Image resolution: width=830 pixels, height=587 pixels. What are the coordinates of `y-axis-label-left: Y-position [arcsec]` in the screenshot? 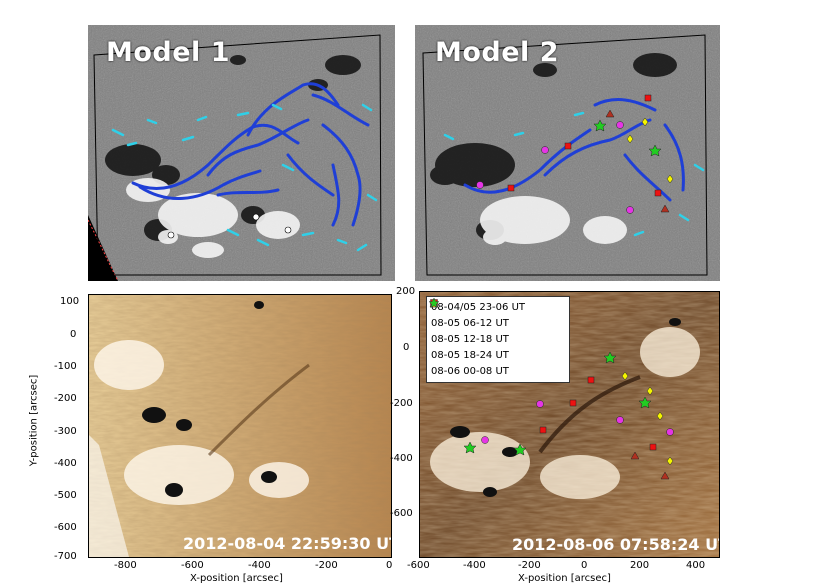 It's located at (34, 420).